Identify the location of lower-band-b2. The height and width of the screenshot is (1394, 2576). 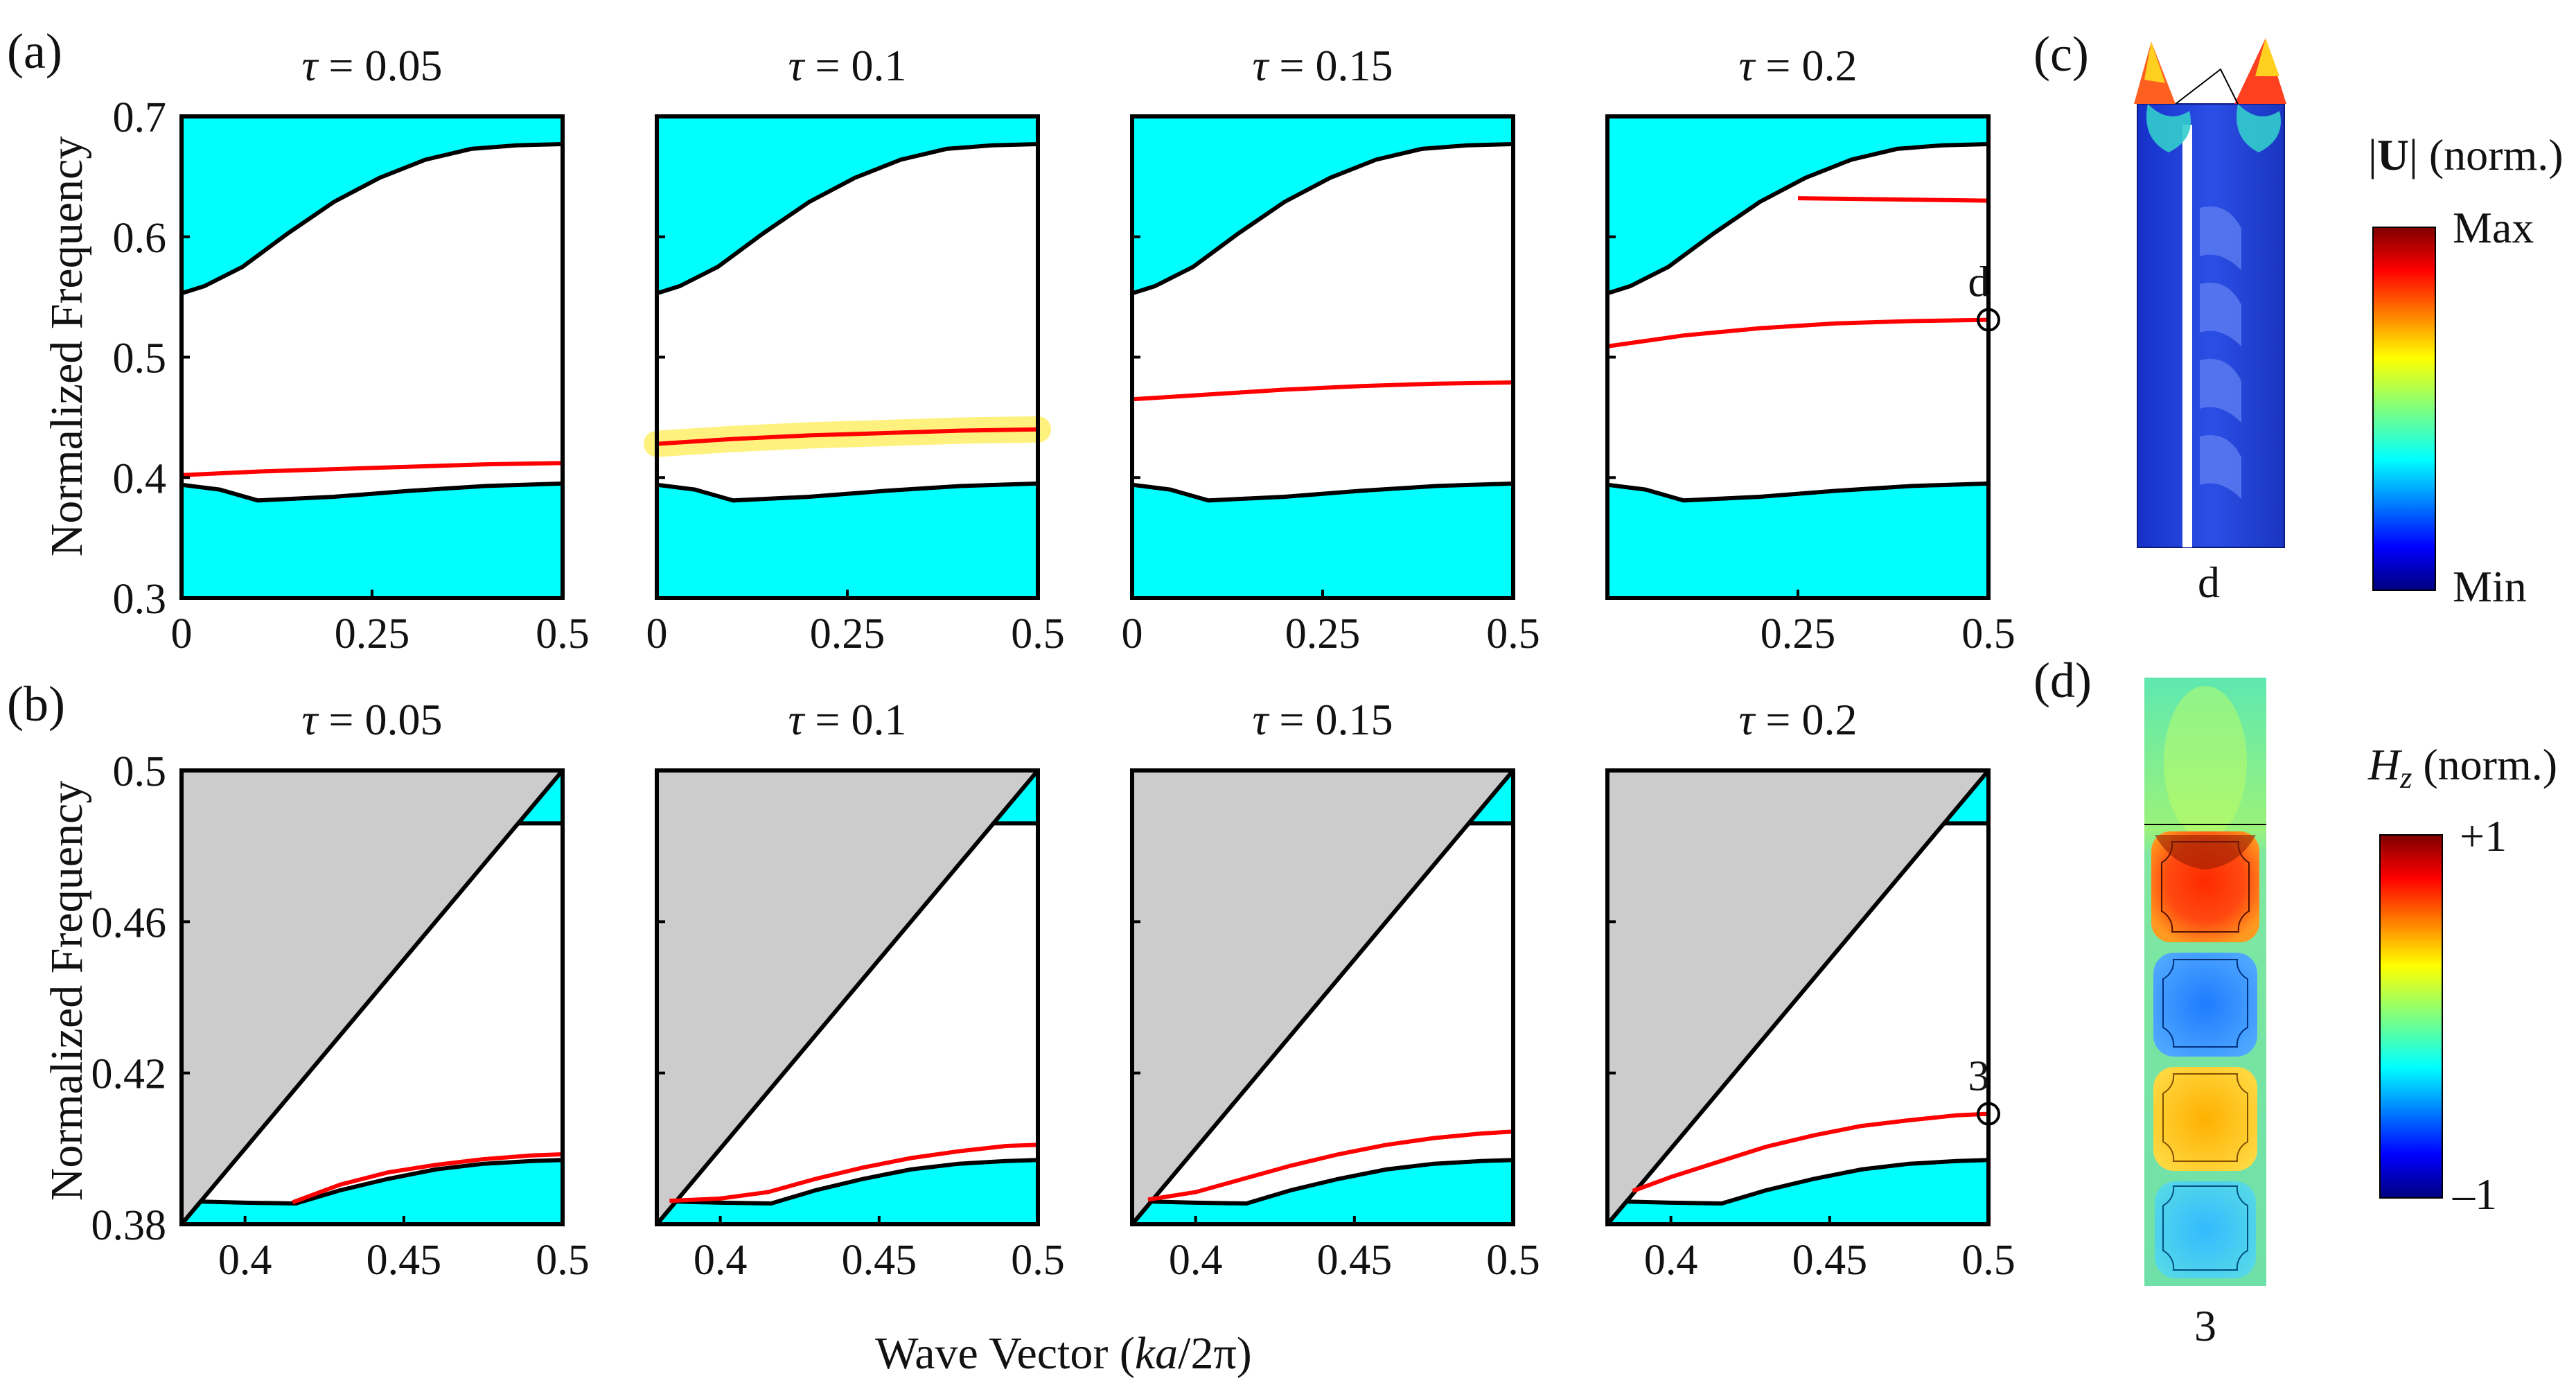
(848, 1192).